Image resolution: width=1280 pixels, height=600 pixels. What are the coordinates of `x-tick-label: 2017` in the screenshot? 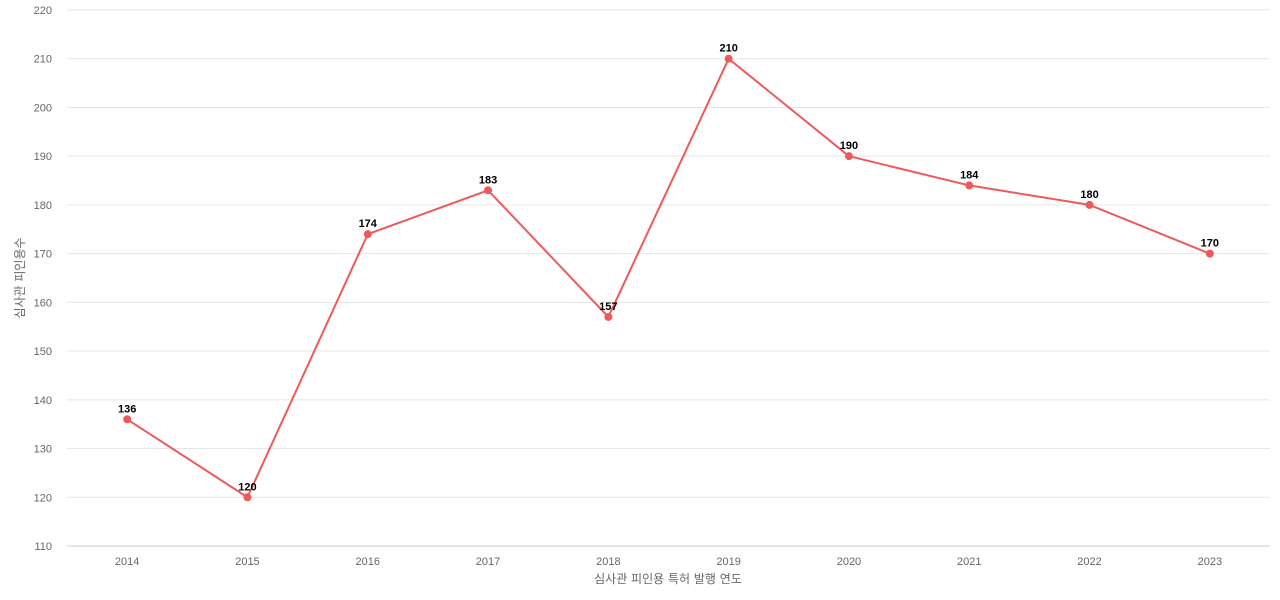 It's located at (488, 562).